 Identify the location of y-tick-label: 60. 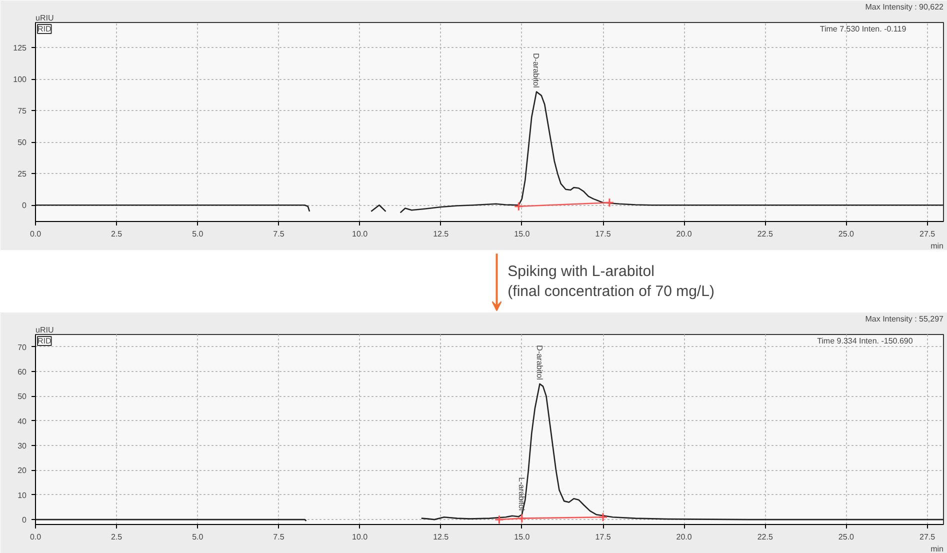
(23, 372).